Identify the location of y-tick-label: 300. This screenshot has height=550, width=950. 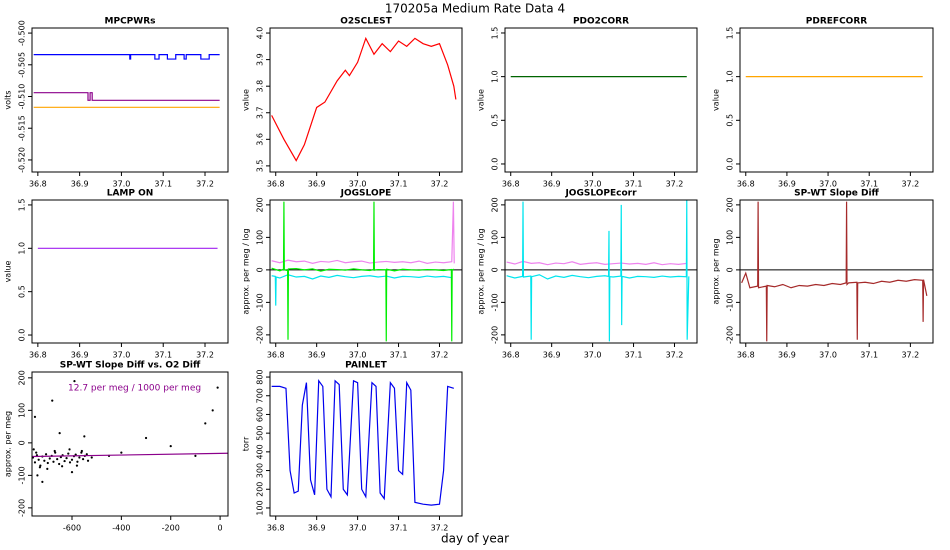
(260, 470).